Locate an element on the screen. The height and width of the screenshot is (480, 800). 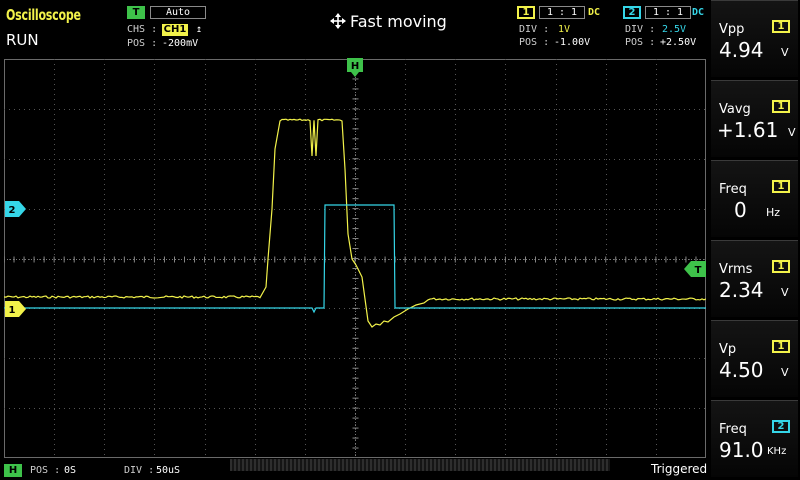
measurement-channel-badge: 2 is located at coordinates (781, 426).